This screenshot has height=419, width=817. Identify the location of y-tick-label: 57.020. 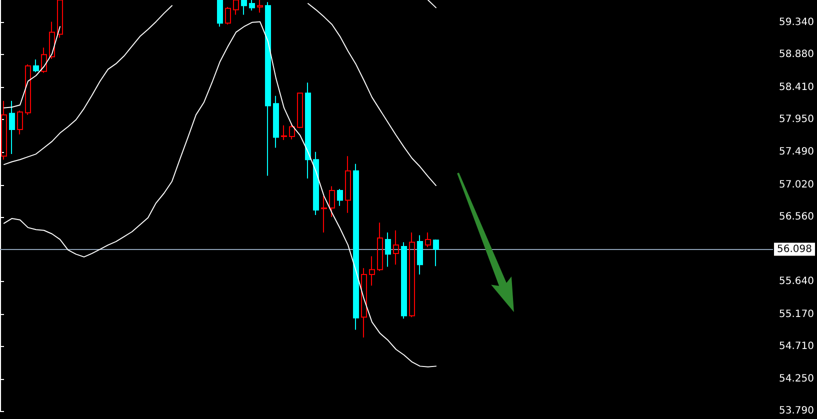
(796, 184).